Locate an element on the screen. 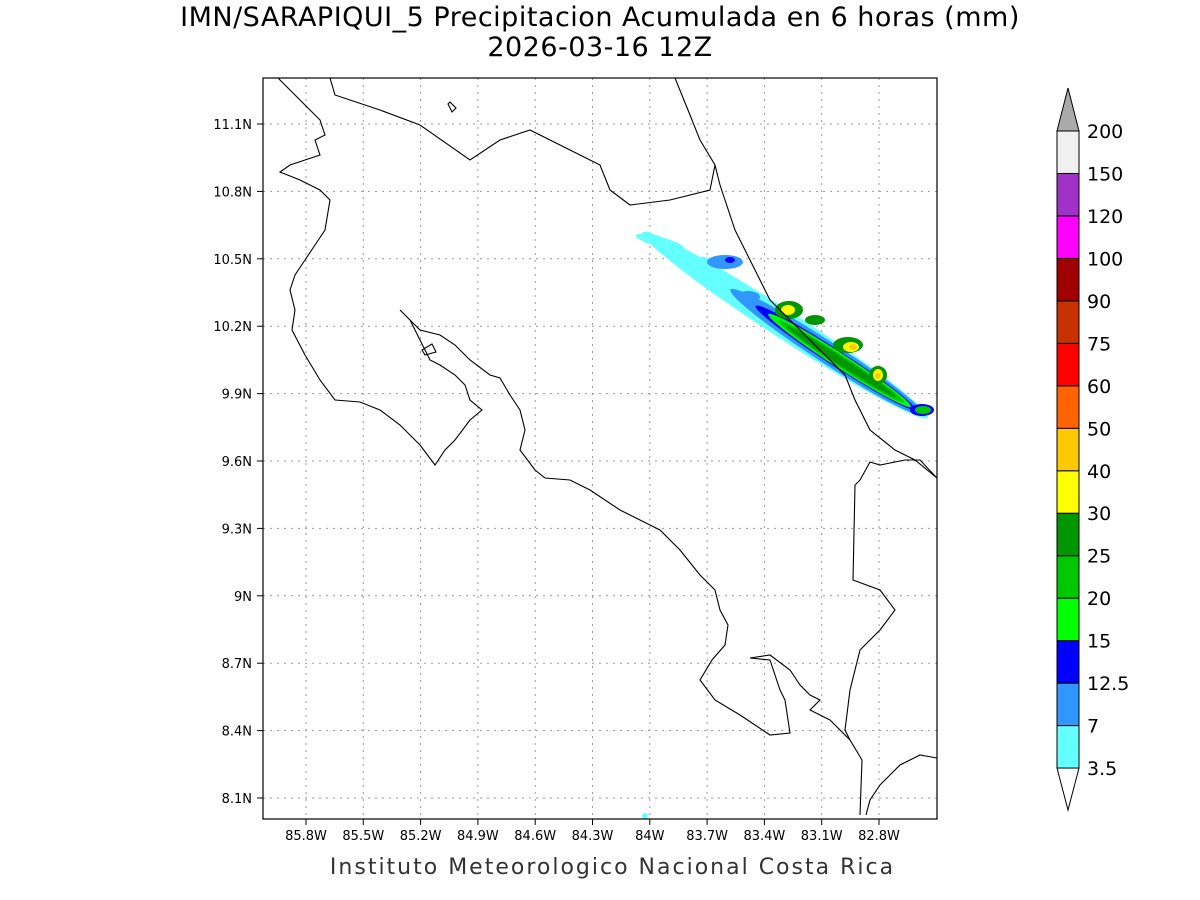  x-tick-label: 83.4W is located at coordinates (764, 836).